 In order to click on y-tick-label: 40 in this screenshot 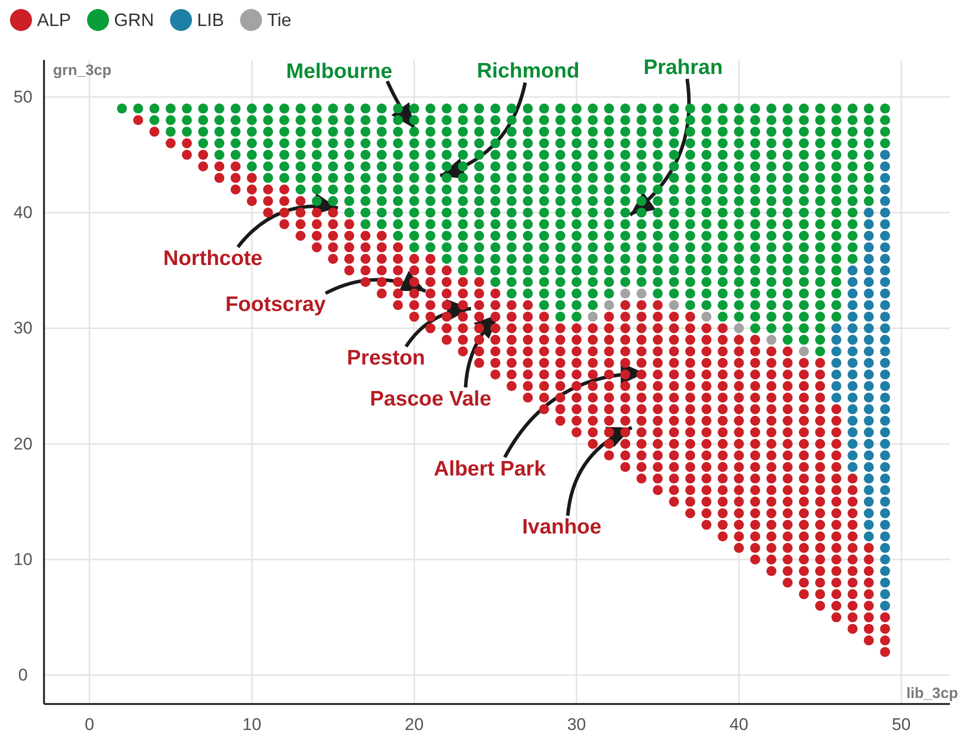, I will do `click(23, 212)`.